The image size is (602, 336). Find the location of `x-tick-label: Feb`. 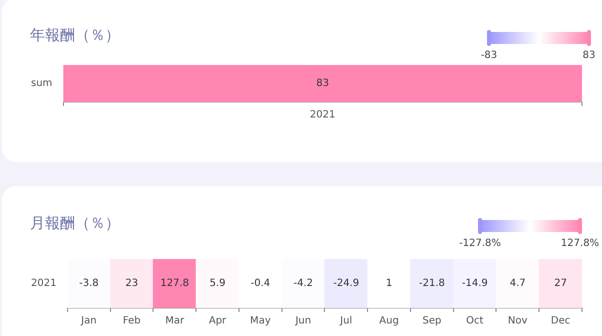

x-tick-label: Feb is located at coordinates (131, 321).